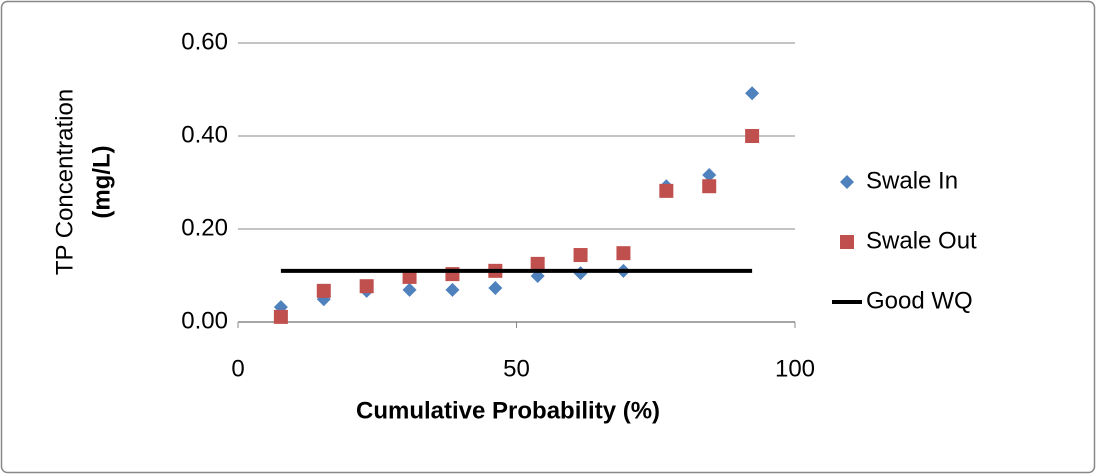 The image size is (1096, 474). What do you see at coordinates (795, 368) in the screenshot?
I see `x-tick-label: 100` at bounding box center [795, 368].